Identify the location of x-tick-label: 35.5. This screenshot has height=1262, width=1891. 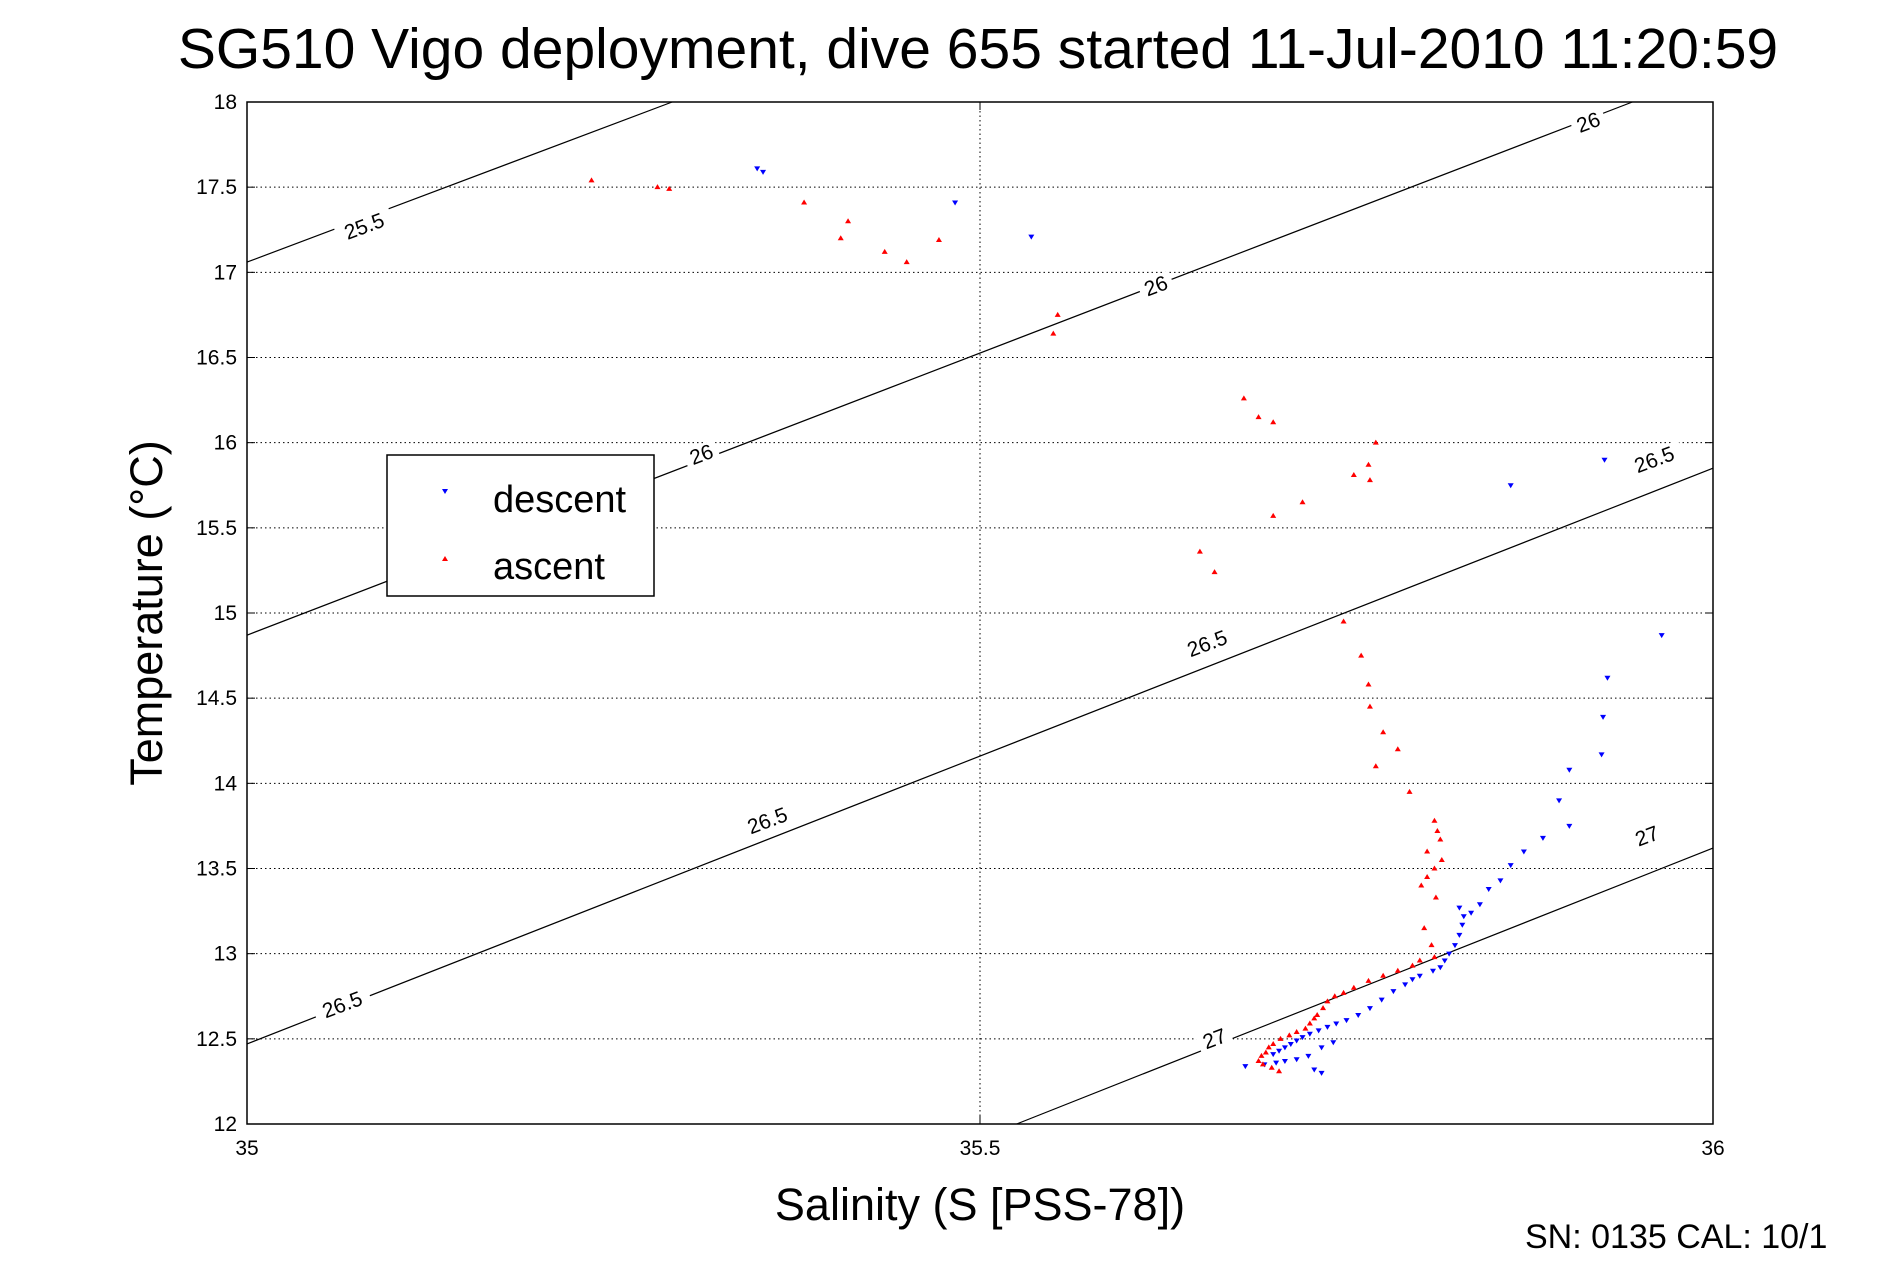
(980, 1148).